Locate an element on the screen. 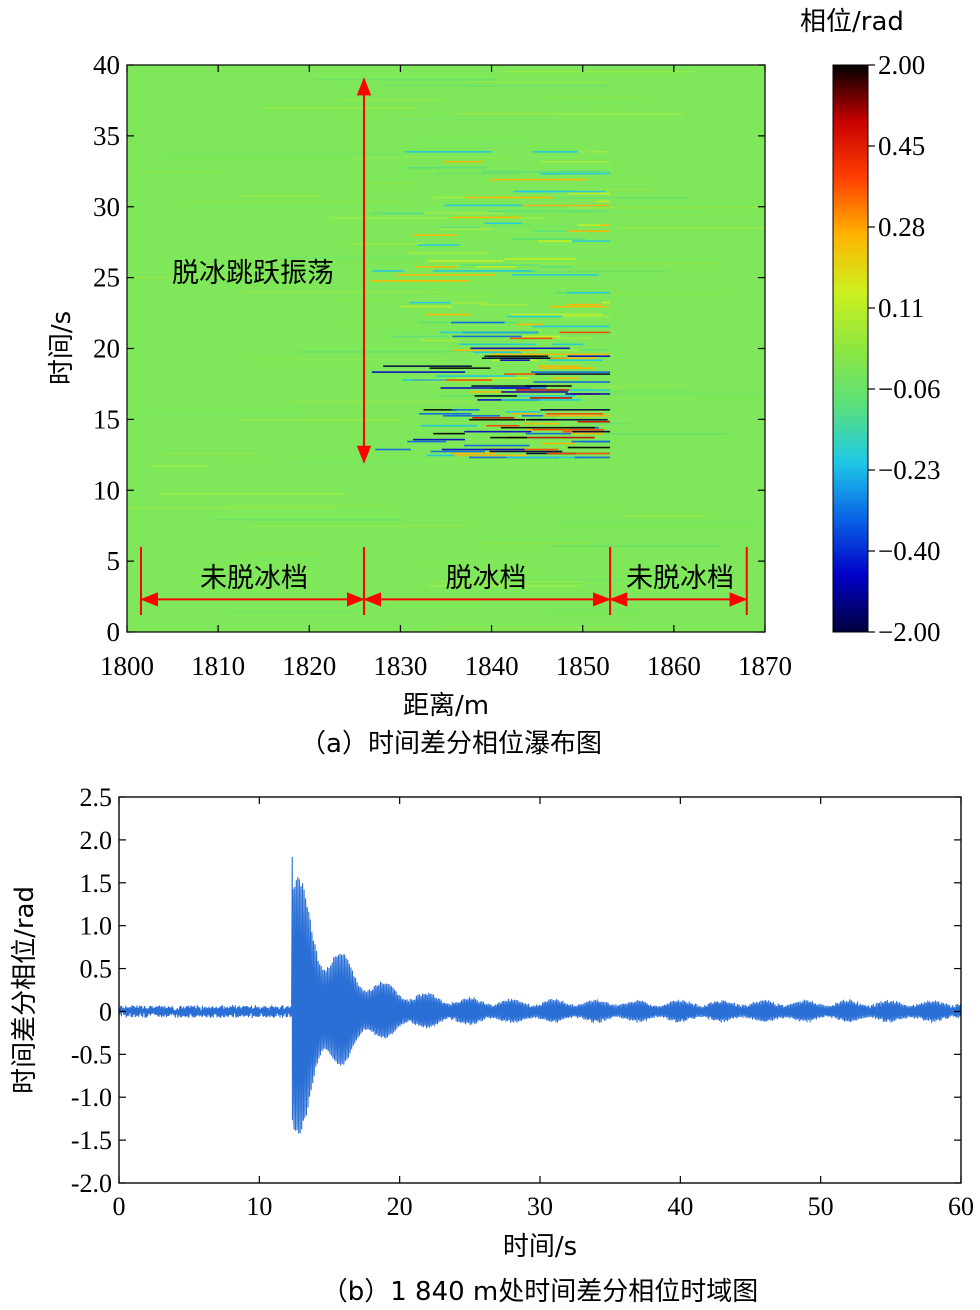 The image size is (980, 1310). caption-a: （a）时间差分相位瀑布图 is located at coordinates (451, 744).